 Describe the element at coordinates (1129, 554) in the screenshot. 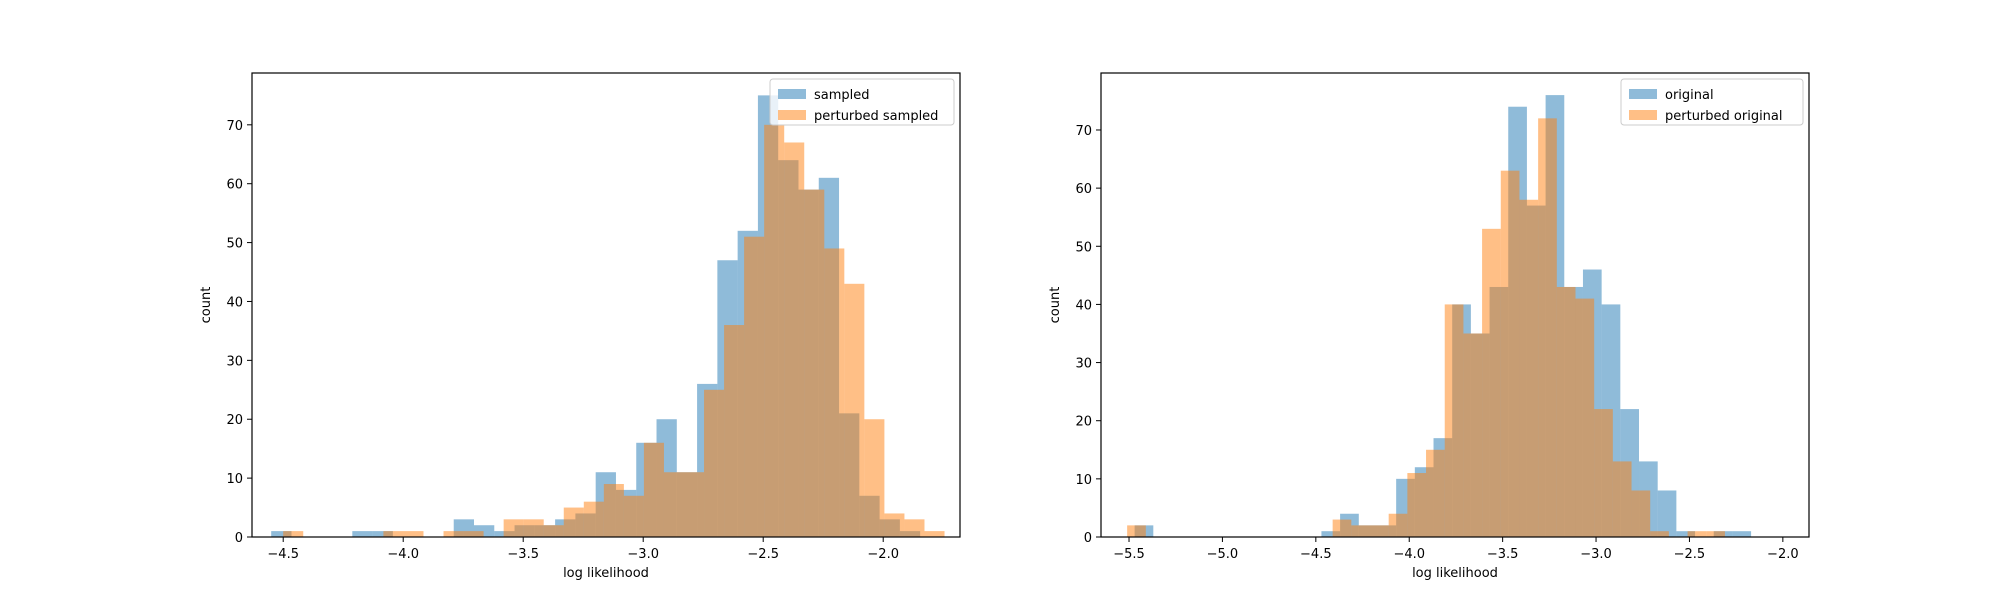

I see `x-tick-label: −5.5` at that location.